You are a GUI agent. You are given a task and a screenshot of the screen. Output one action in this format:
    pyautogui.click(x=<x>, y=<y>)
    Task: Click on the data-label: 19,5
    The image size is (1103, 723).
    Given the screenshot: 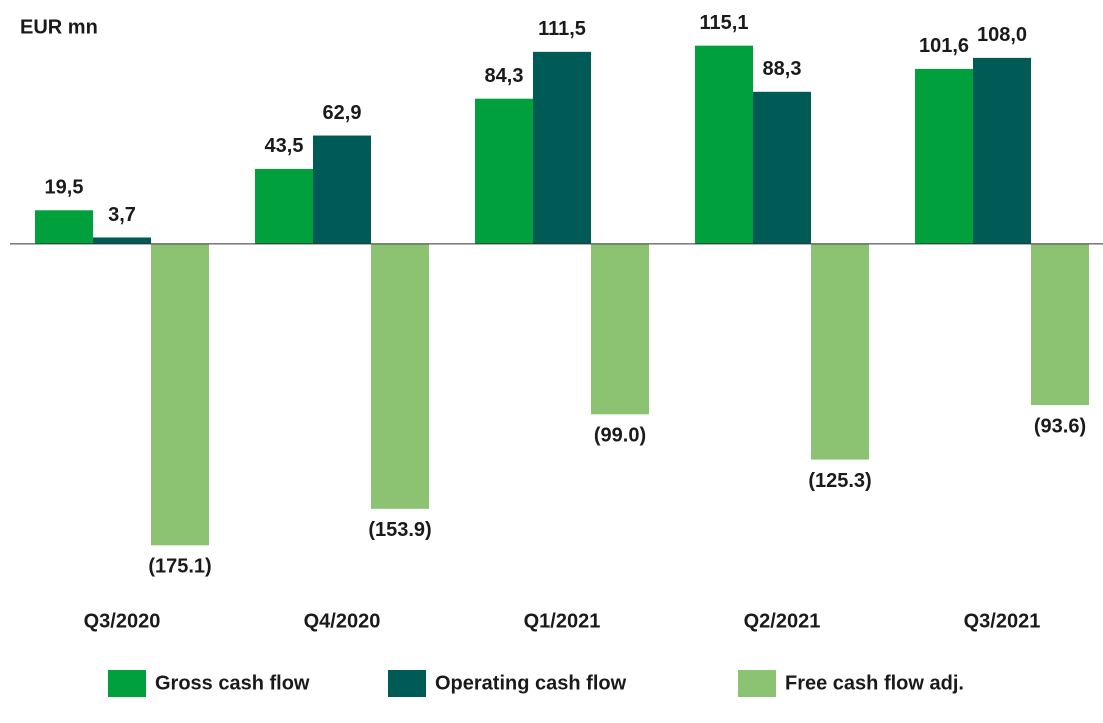 What is the action you would take?
    pyautogui.click(x=64, y=188)
    